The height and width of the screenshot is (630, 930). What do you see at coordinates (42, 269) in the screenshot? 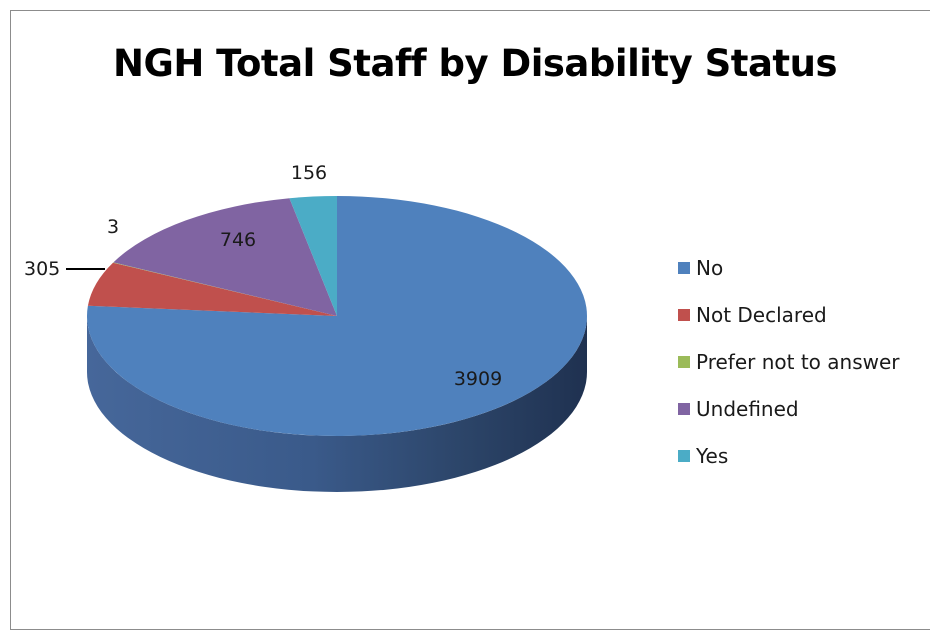
I see `data-label-not-declared: 305` at bounding box center [42, 269].